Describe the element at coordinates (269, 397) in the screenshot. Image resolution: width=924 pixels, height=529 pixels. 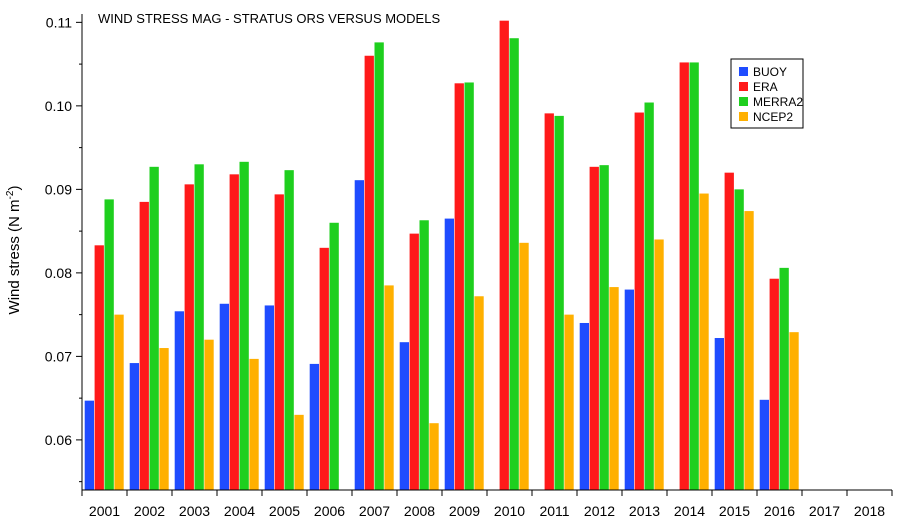
I see `bar-buoy-2005` at that location.